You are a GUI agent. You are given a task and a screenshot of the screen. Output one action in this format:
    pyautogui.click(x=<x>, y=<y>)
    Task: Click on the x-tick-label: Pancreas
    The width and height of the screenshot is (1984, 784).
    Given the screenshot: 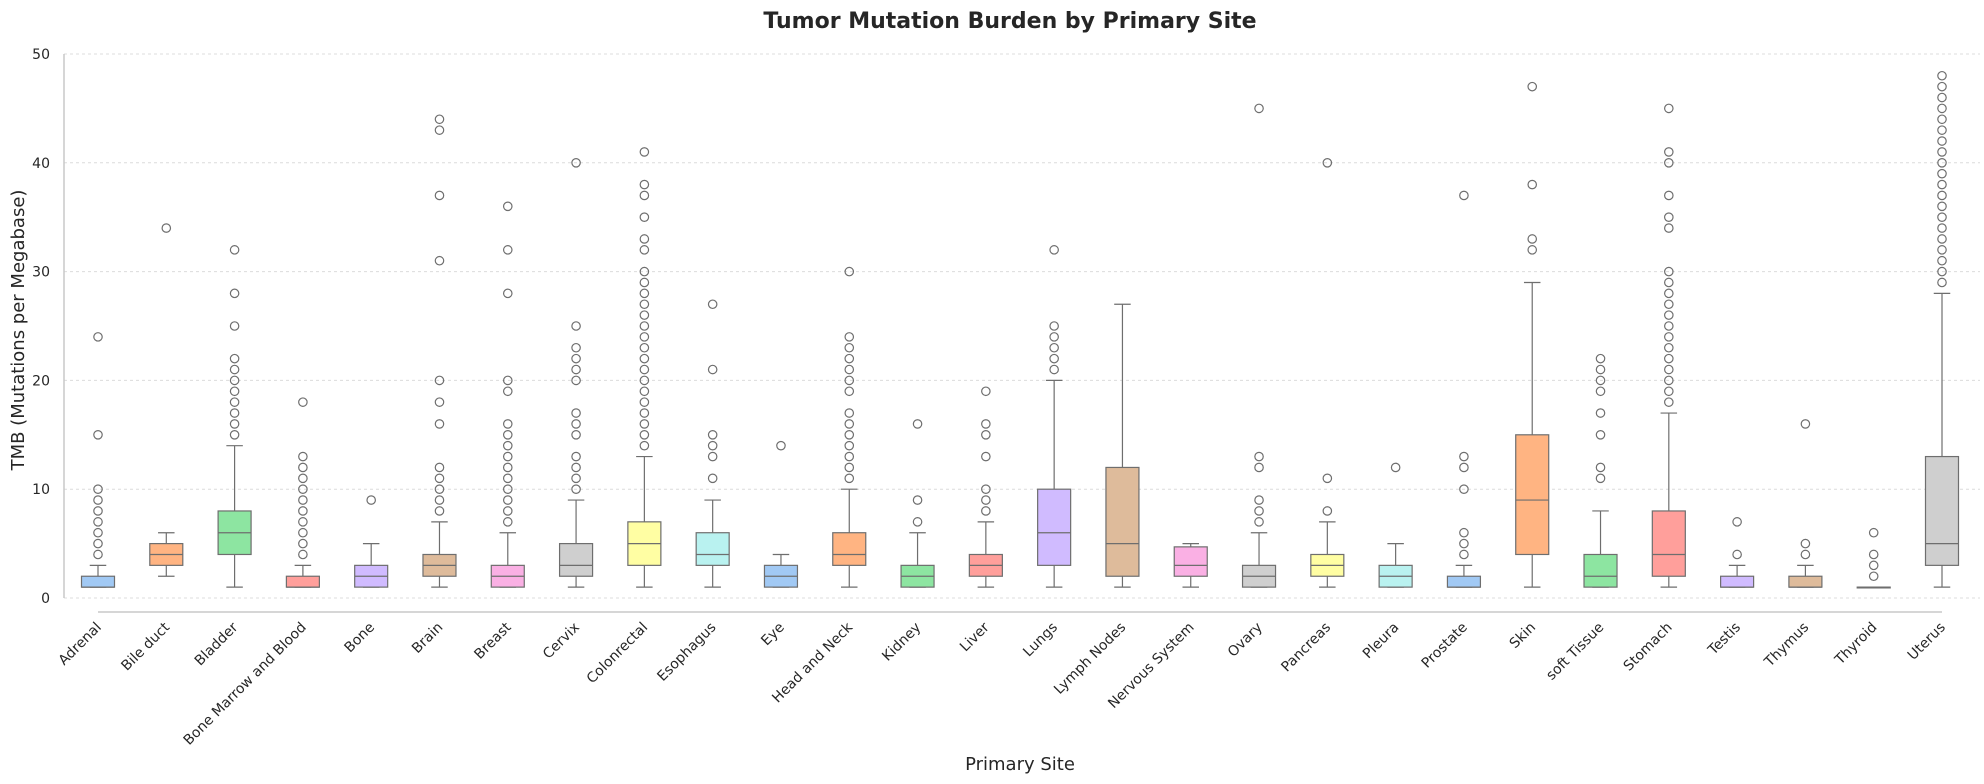 What is the action you would take?
    pyautogui.click(x=1306, y=648)
    